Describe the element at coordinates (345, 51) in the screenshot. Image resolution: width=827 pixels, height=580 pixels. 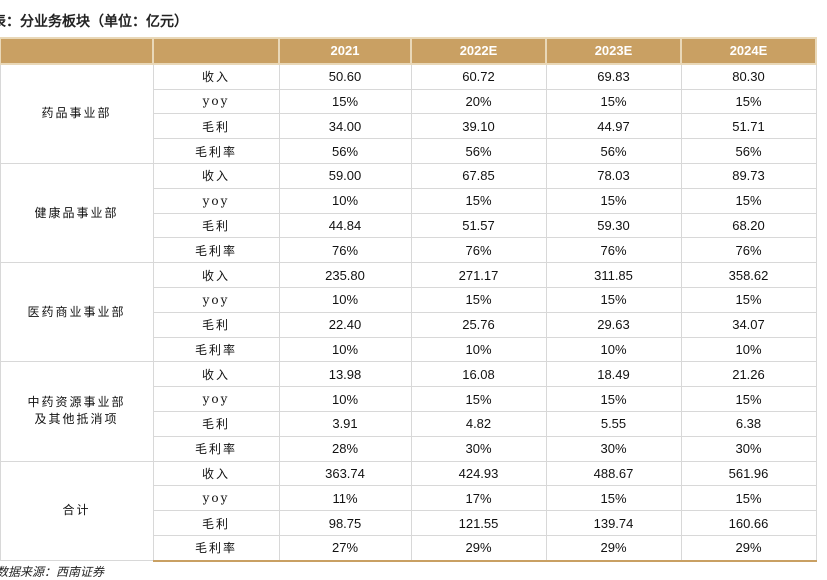
I see `column-header: 2021` at that location.